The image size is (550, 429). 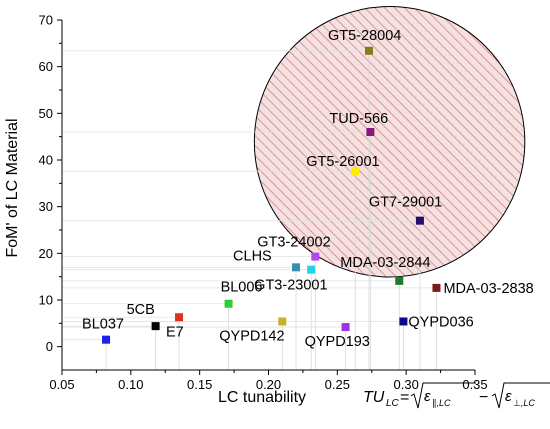 I want to click on x-tick-label: 0.35, so click(x=474, y=384).